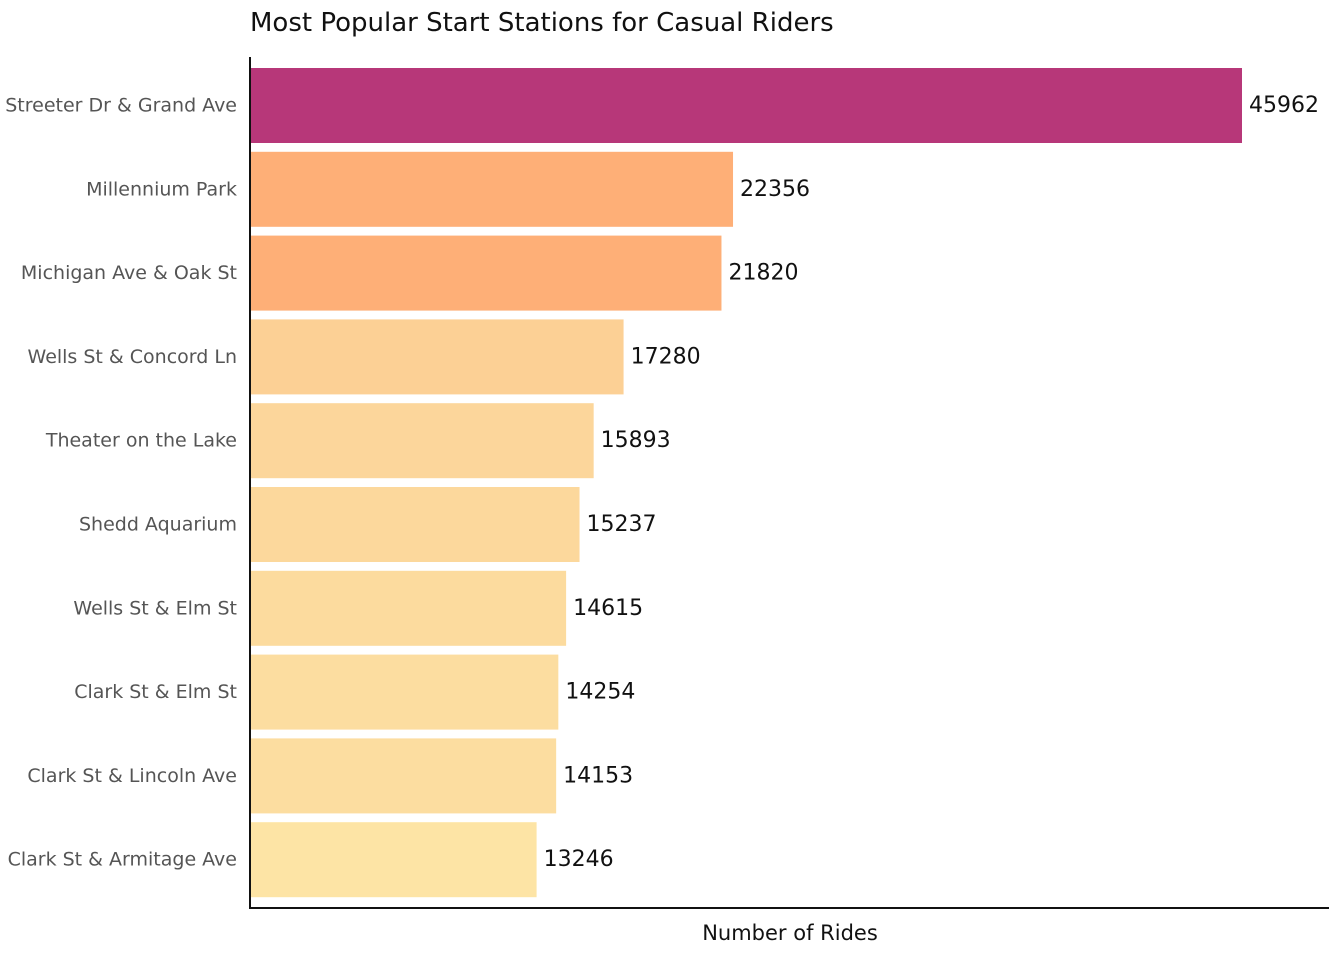  Describe the element at coordinates (1284, 105) in the screenshot. I see `value-label-0: 45962` at that location.